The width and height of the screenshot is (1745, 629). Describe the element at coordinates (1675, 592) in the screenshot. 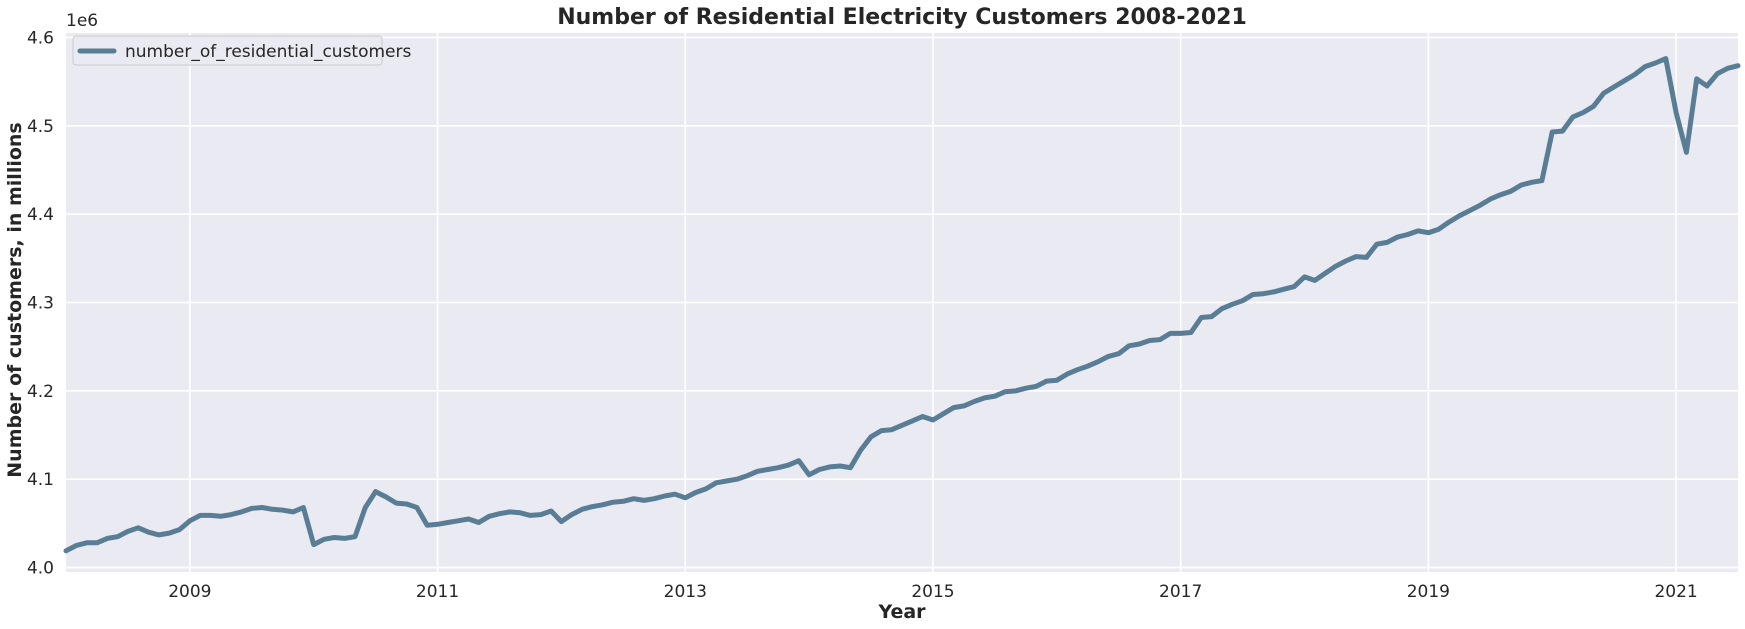

I see `x-tick-label: 2021` at that location.